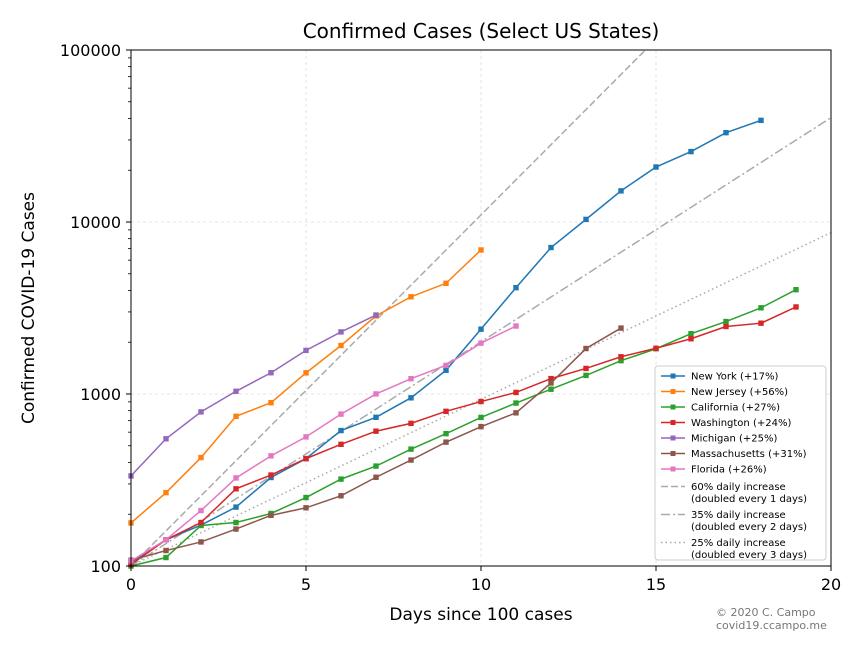  Describe the element at coordinates (253, 395) in the screenshot. I see `series-line` at that location.